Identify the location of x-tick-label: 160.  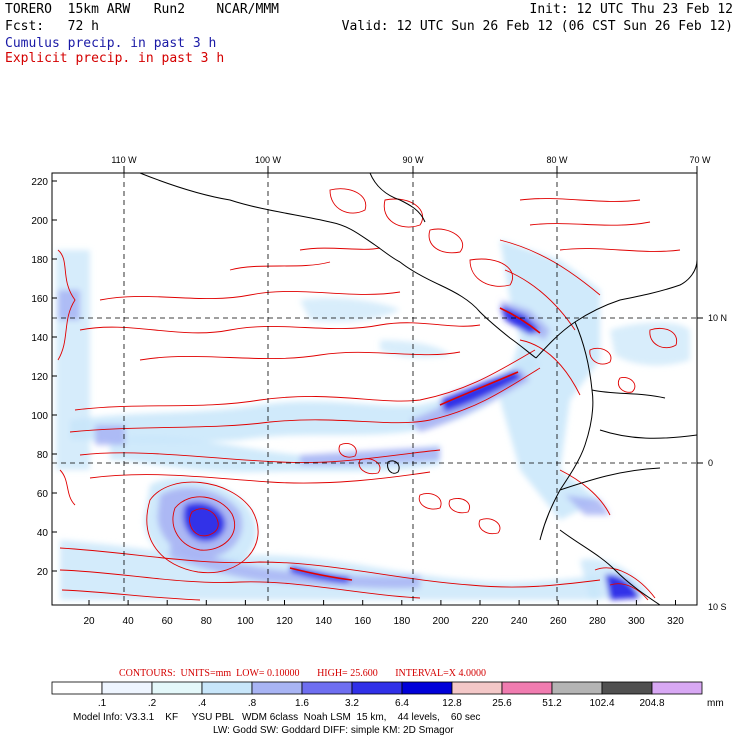
(362, 621).